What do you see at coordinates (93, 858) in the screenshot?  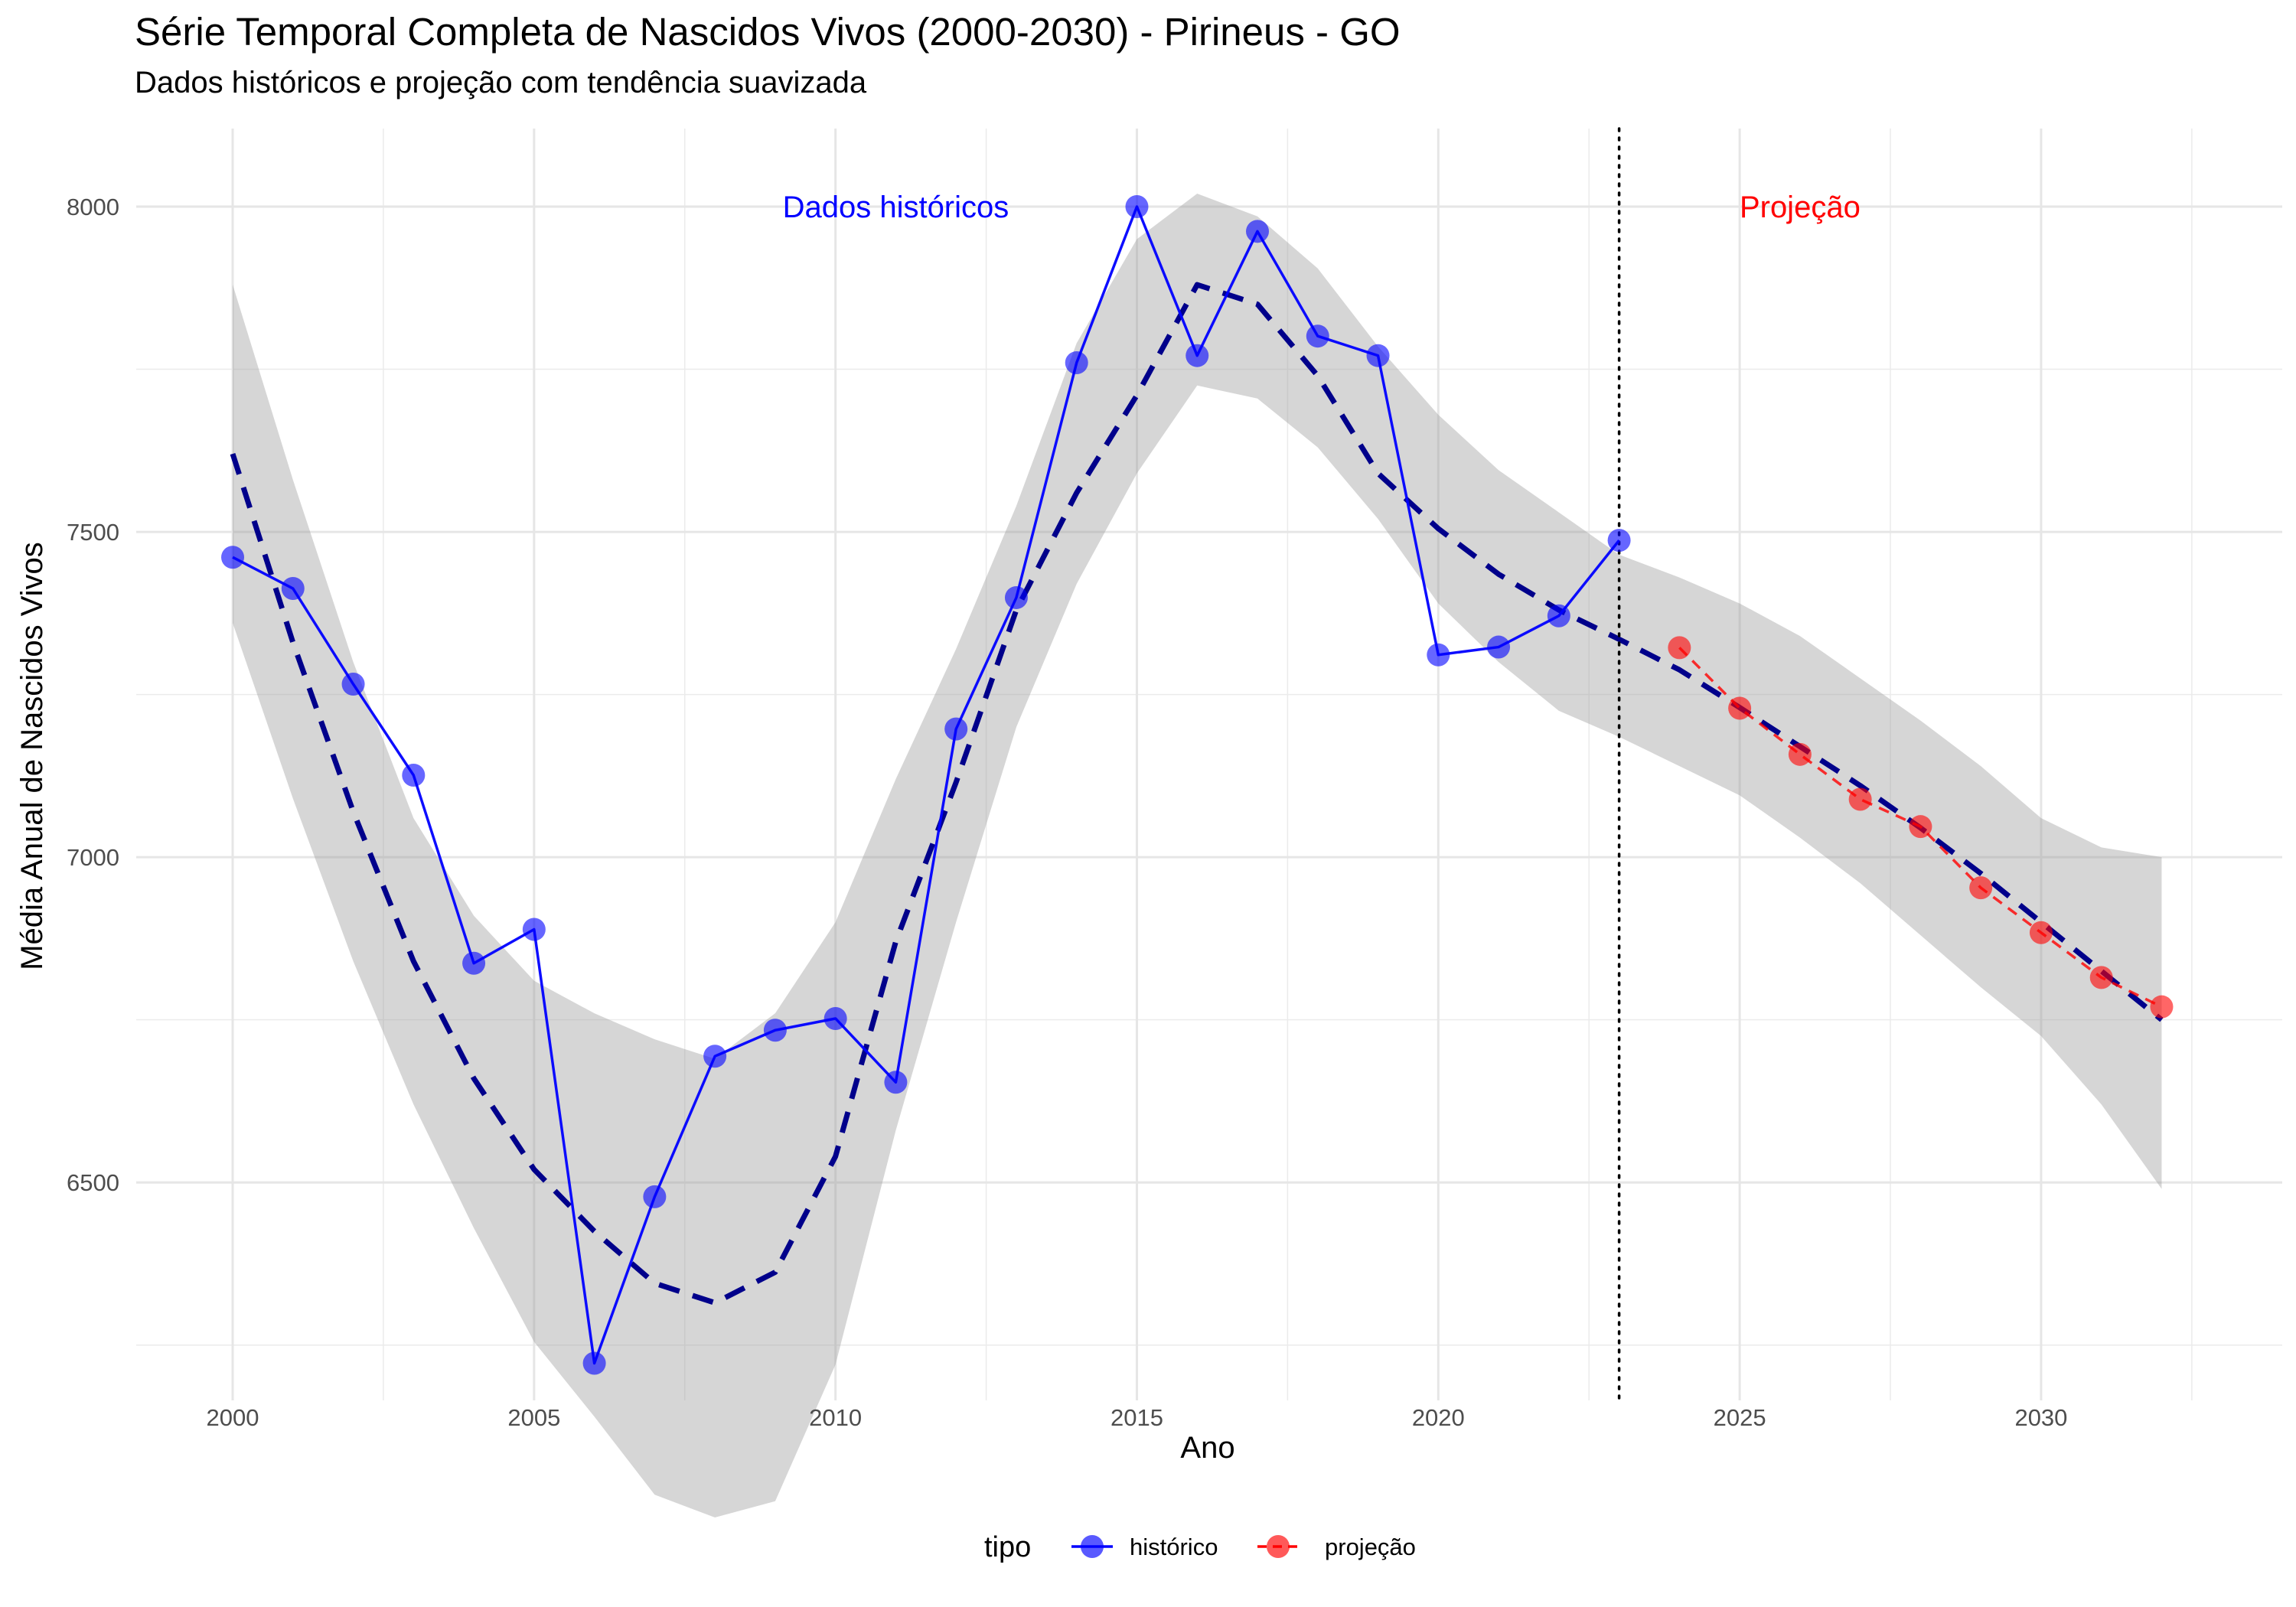 I see `y-tick-label: 7000` at bounding box center [93, 858].